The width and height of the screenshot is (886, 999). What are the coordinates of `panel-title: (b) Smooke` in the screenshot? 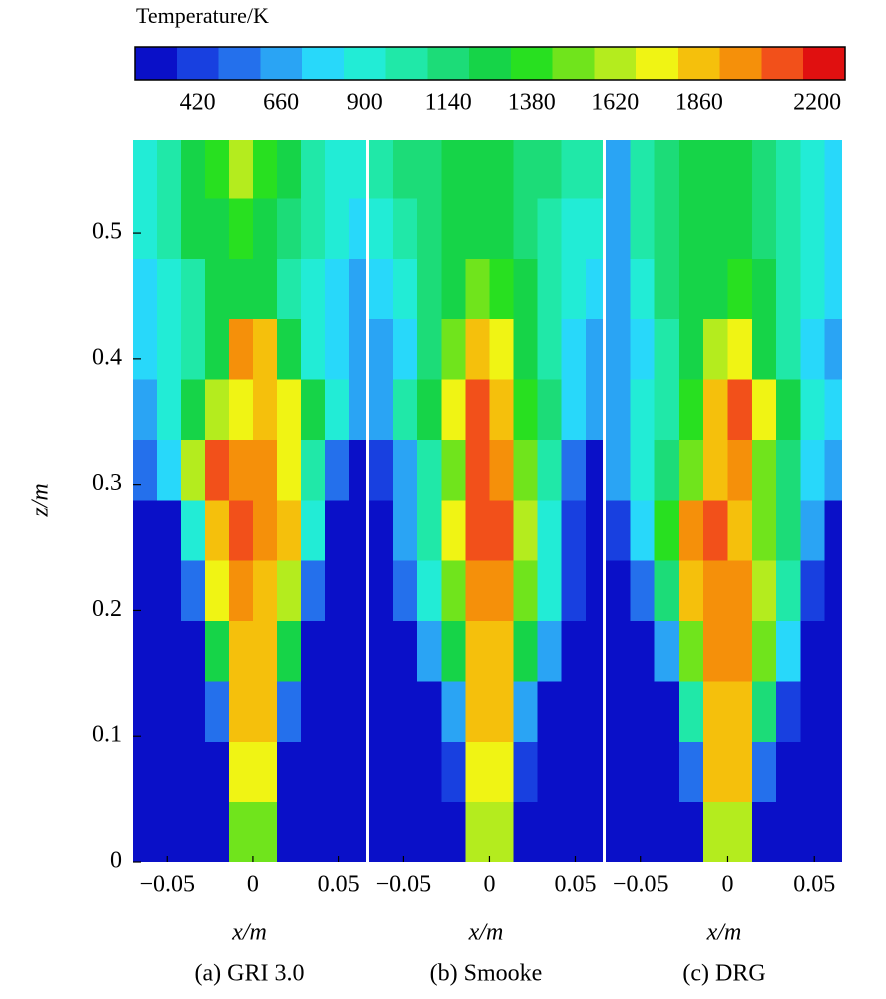 It's located at (486, 974).